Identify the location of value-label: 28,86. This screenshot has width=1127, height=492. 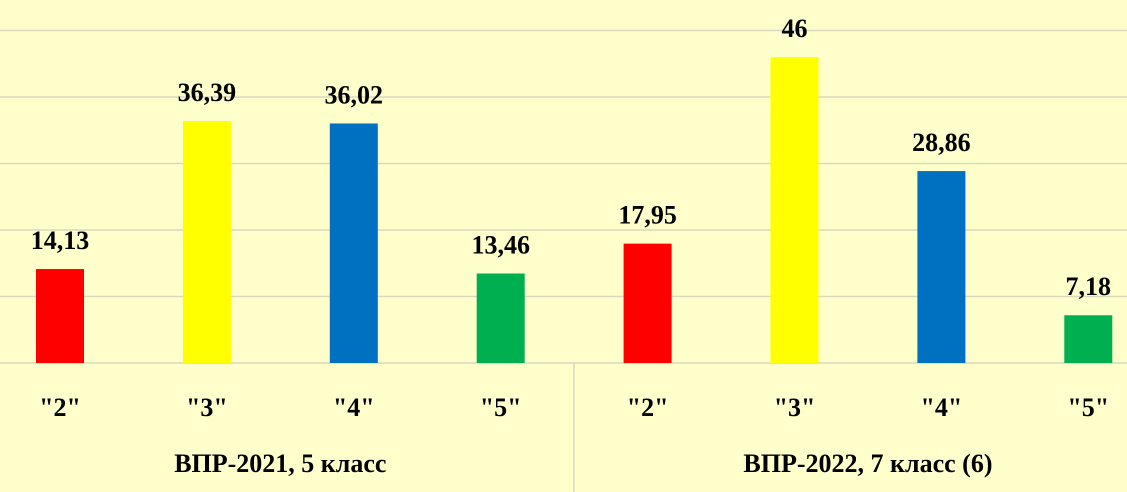
(941, 142).